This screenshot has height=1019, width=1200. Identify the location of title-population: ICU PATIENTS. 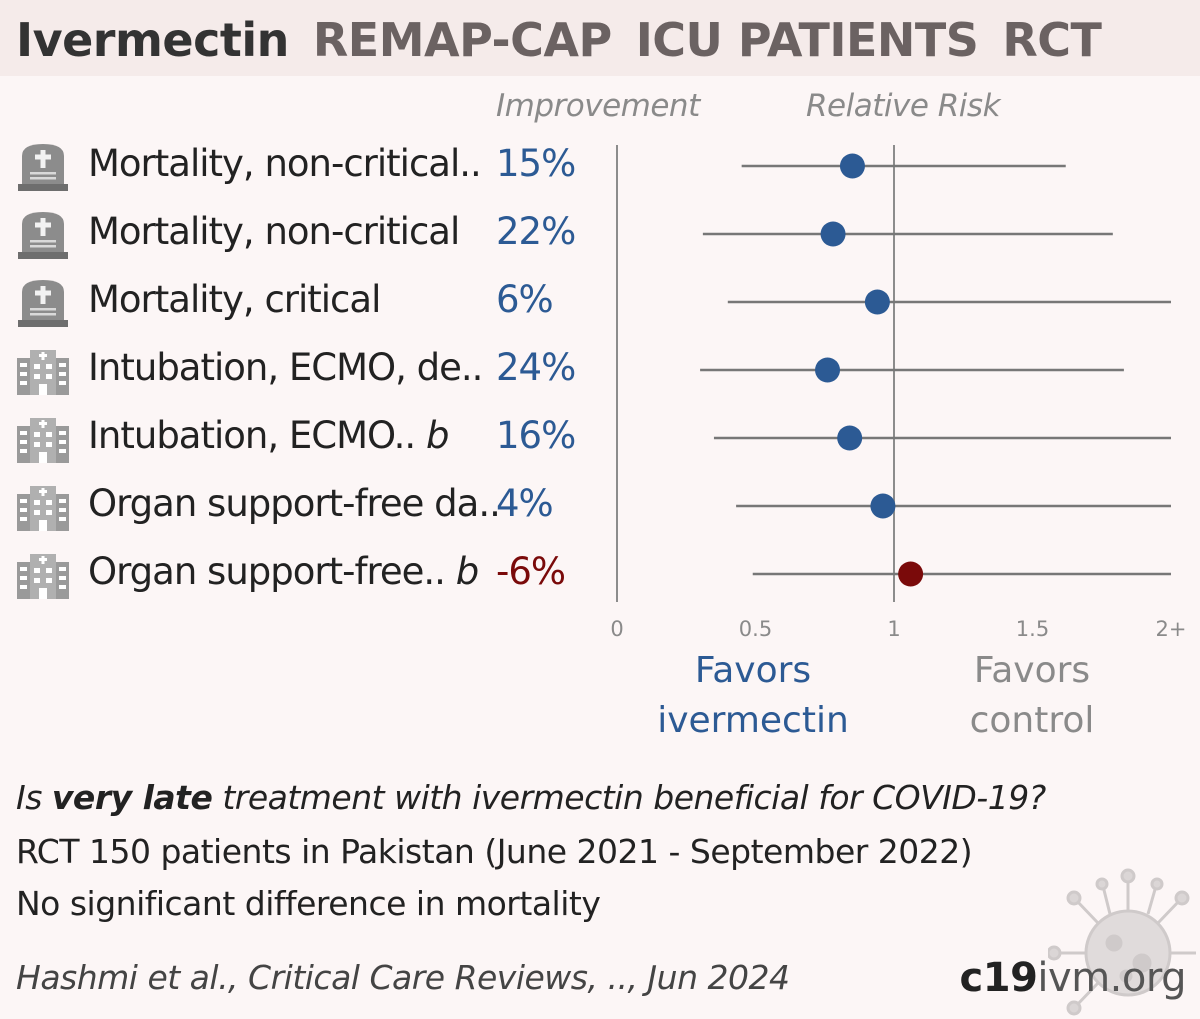
(807, 40).